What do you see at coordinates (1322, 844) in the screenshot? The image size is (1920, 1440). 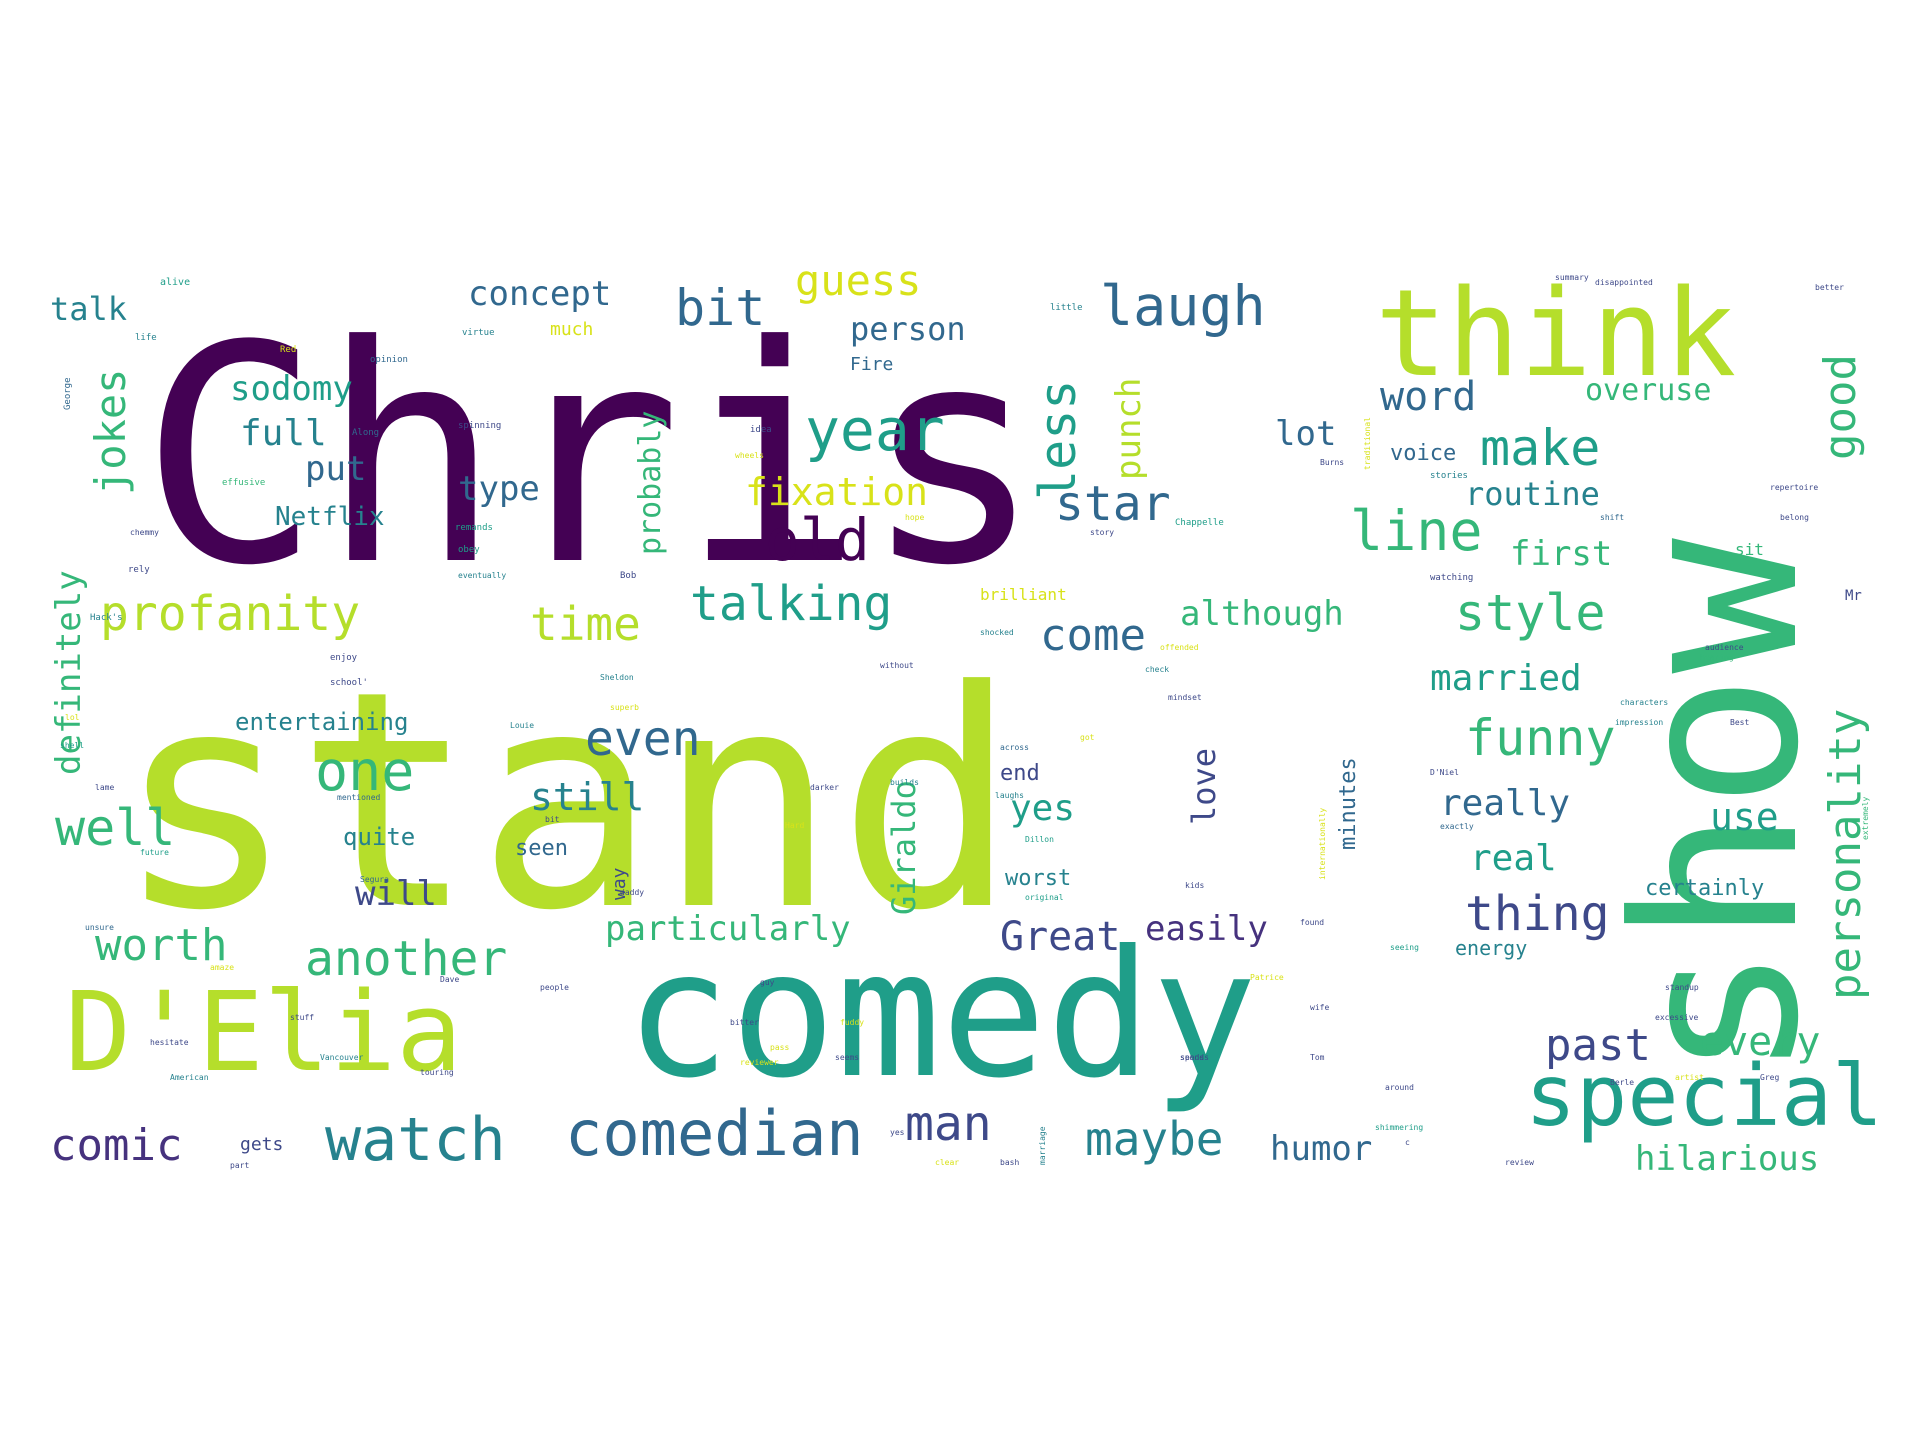 I see `word-139: internationally` at bounding box center [1322, 844].